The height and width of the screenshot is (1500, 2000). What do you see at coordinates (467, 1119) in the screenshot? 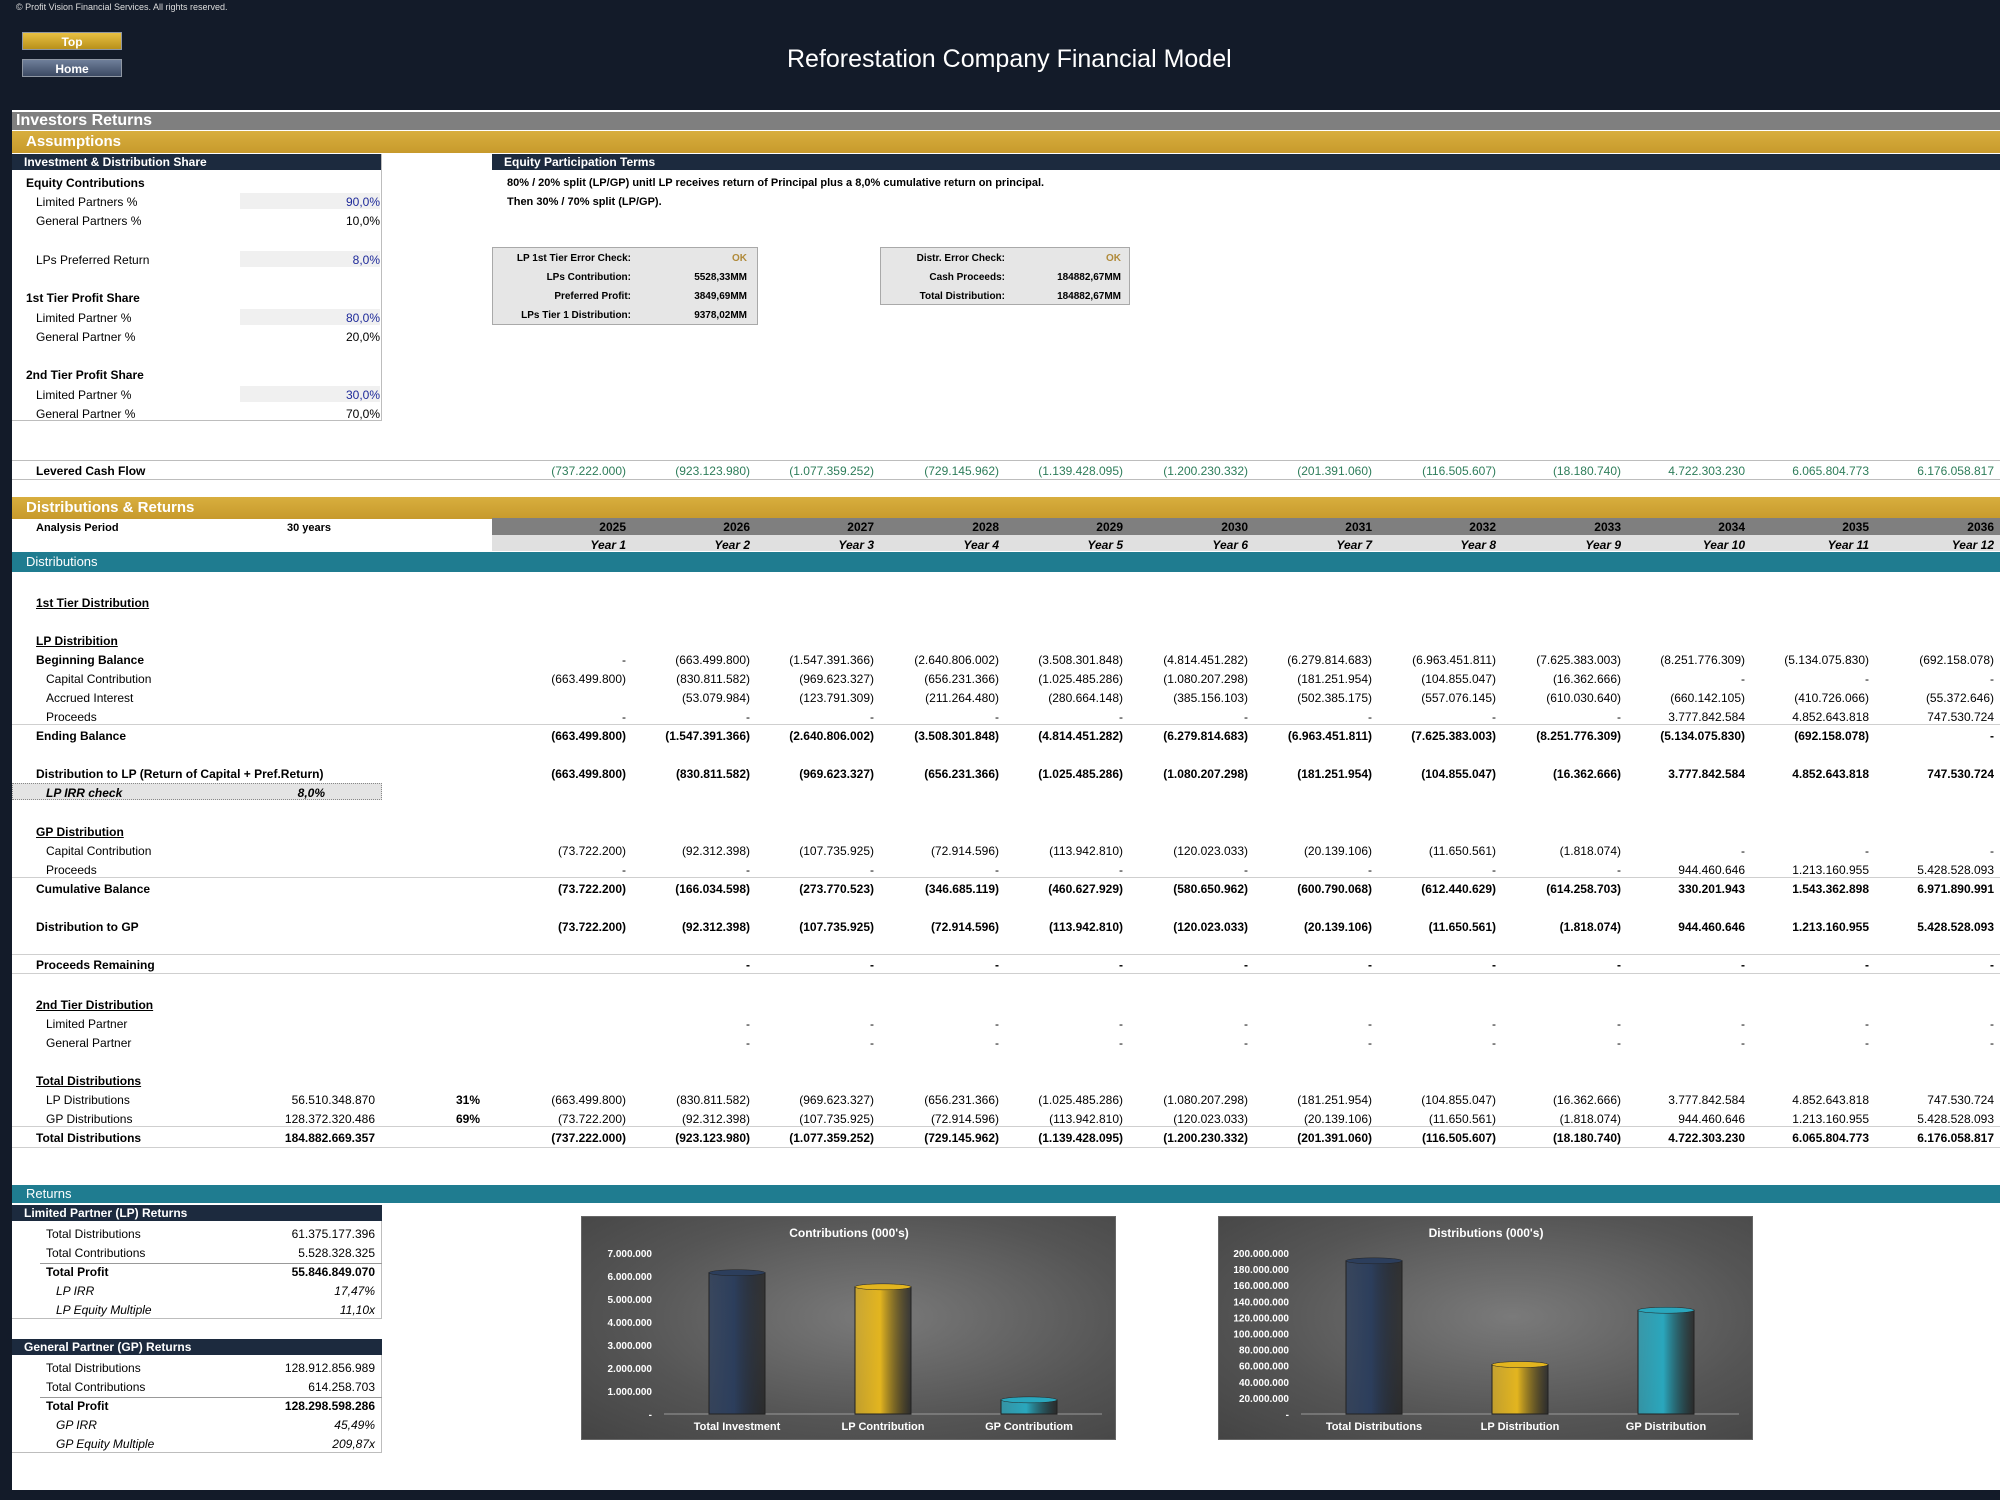
I see `gp-share-value: 69%` at bounding box center [467, 1119].